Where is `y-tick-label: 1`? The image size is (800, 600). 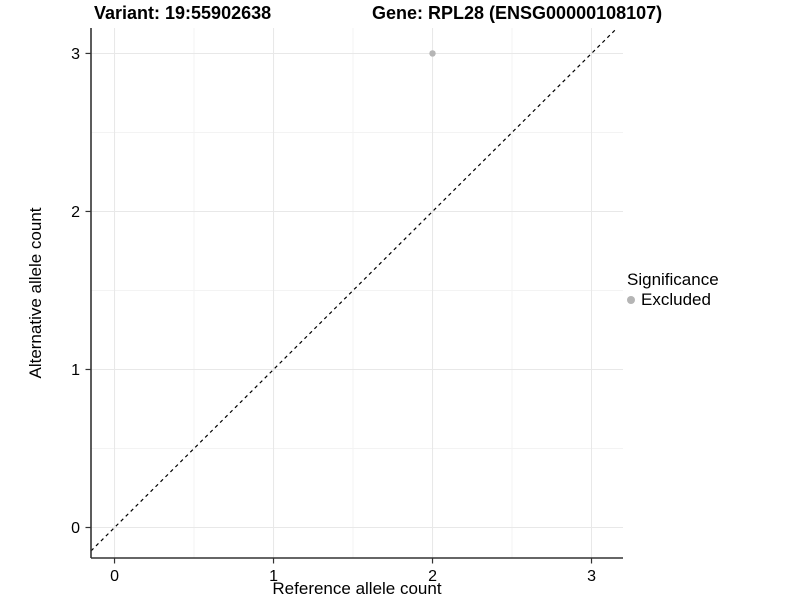 y-tick-label: 1 is located at coordinates (75, 370).